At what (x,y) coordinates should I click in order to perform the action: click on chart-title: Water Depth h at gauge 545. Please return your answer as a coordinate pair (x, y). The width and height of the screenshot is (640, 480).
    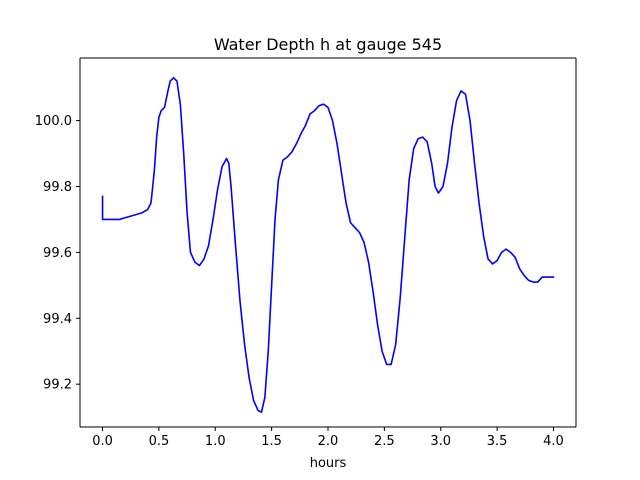
    Looking at the image, I should click on (328, 44).